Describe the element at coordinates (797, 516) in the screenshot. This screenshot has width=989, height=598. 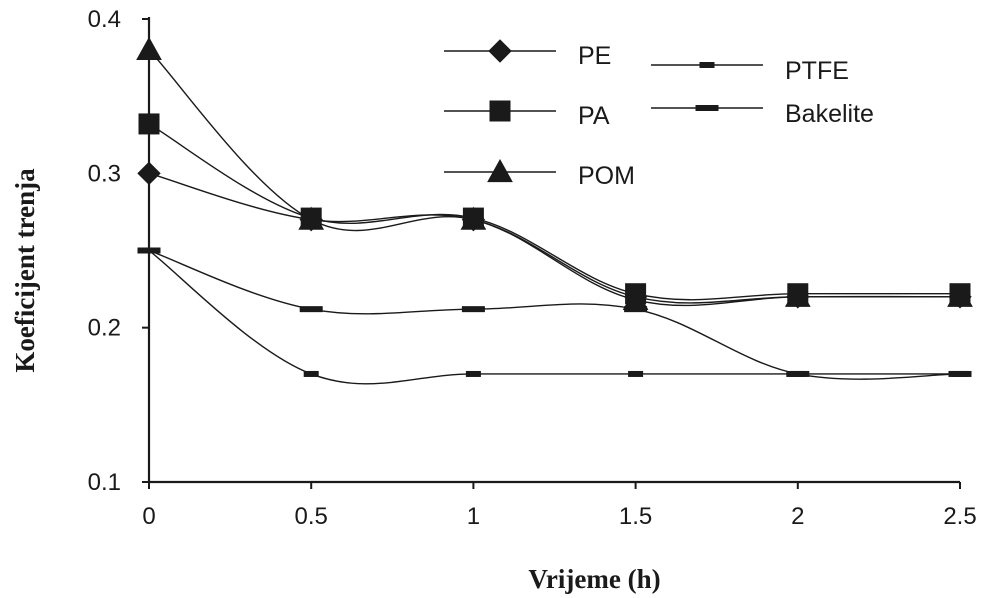
I see `x-tick-label: 2` at that location.